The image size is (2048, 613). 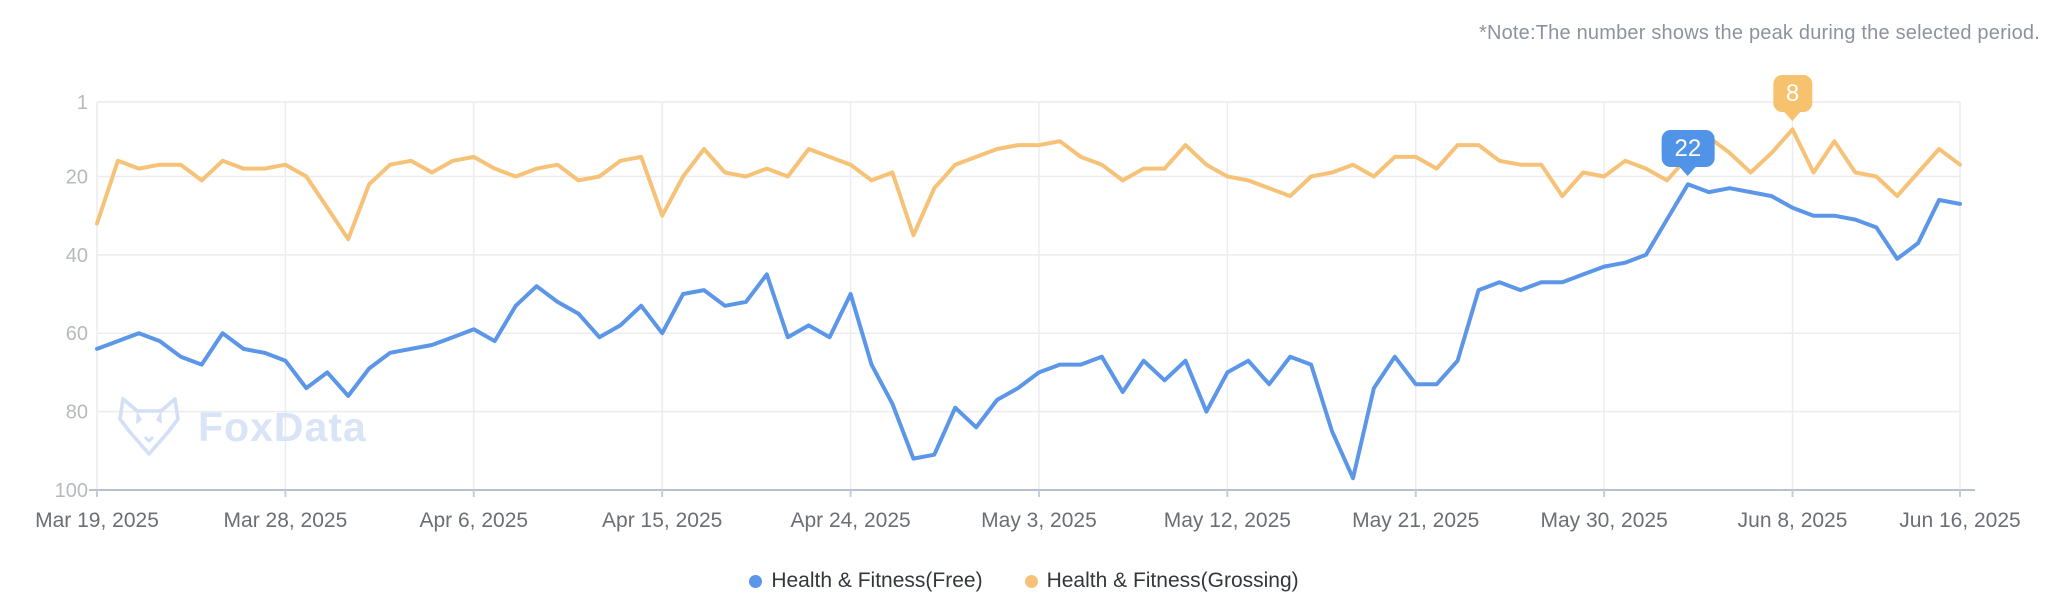 I want to click on peak-badge-free: 22, so click(x=1688, y=149).